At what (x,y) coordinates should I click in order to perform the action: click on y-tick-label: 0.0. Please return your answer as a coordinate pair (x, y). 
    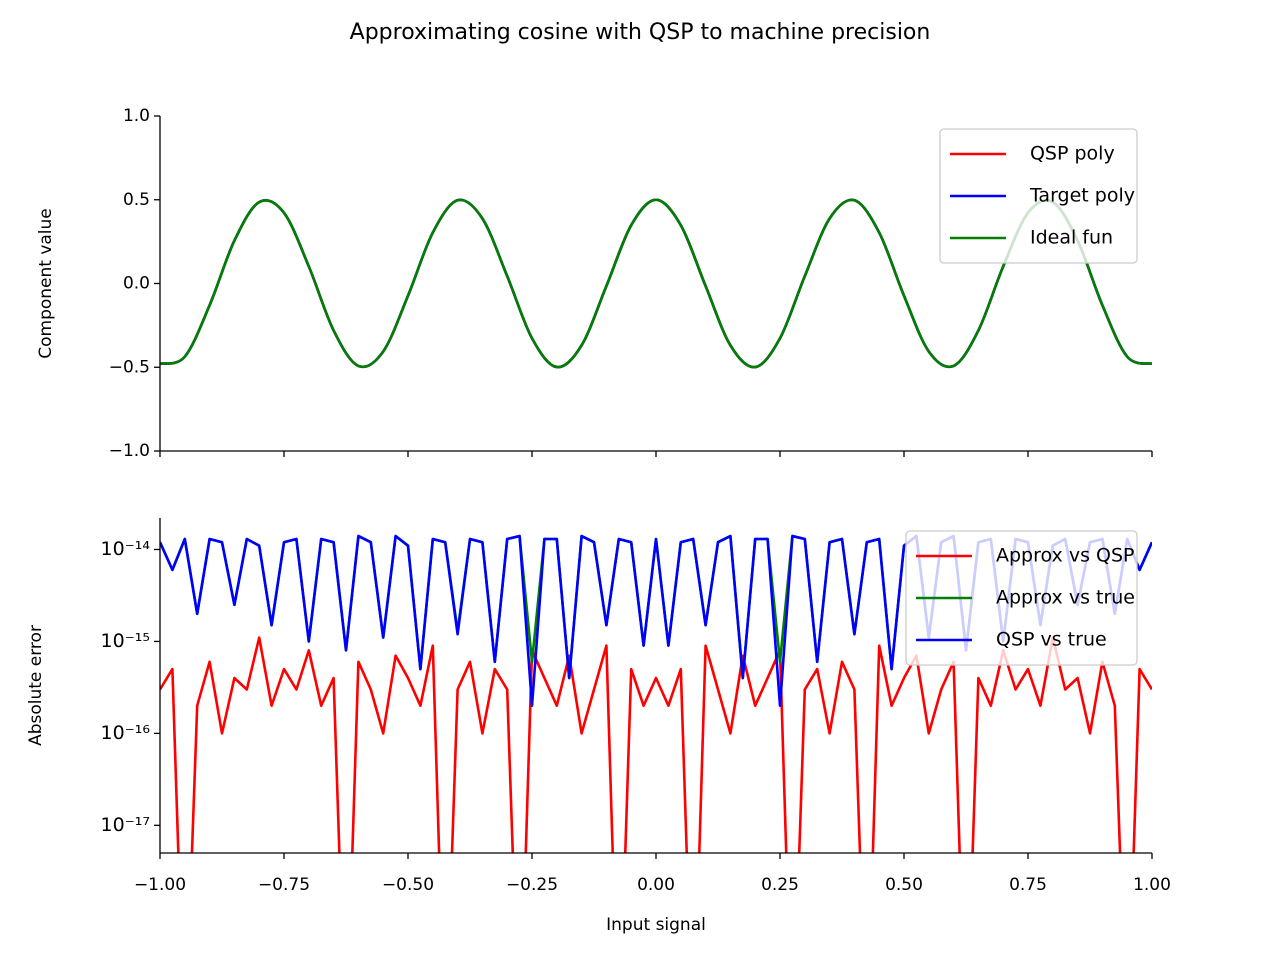
    Looking at the image, I should click on (136, 284).